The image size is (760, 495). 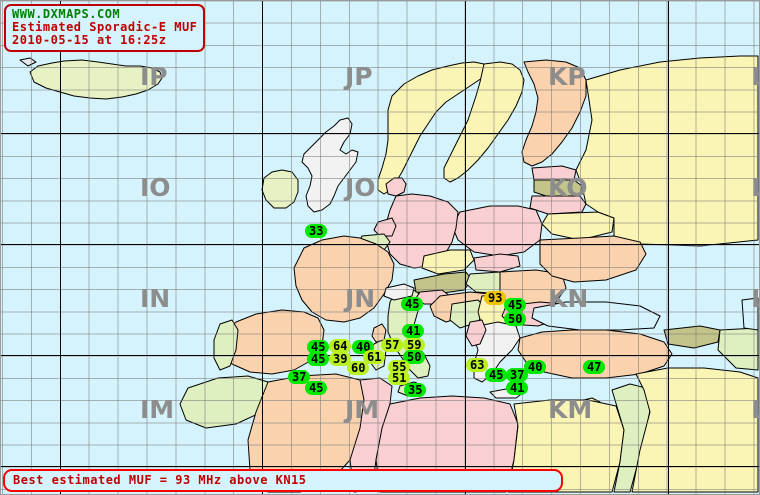 I want to click on sea-caspian, so click(x=750, y=314).